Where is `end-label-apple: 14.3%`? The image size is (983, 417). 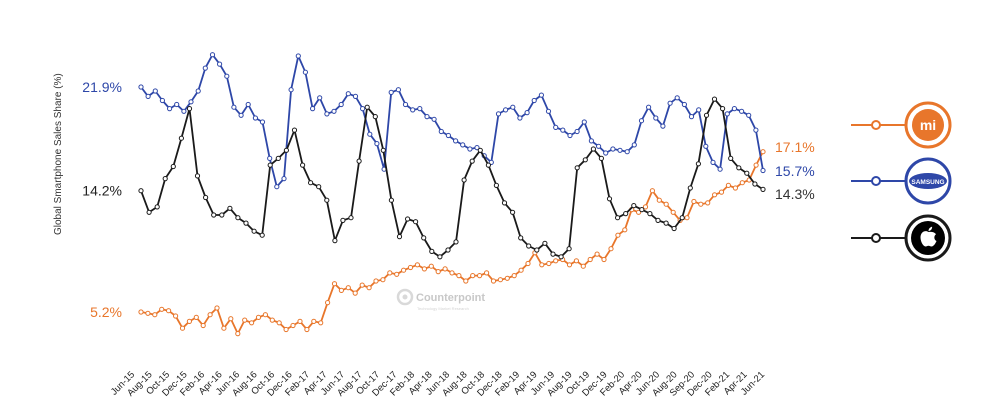
end-label-apple: 14.3% is located at coordinates (795, 194).